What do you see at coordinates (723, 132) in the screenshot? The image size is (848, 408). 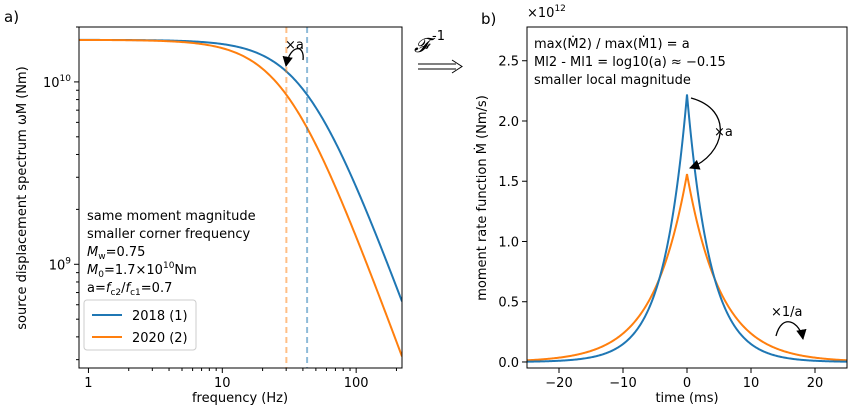 I see `panel-b-peak-label: ×a` at bounding box center [723, 132].